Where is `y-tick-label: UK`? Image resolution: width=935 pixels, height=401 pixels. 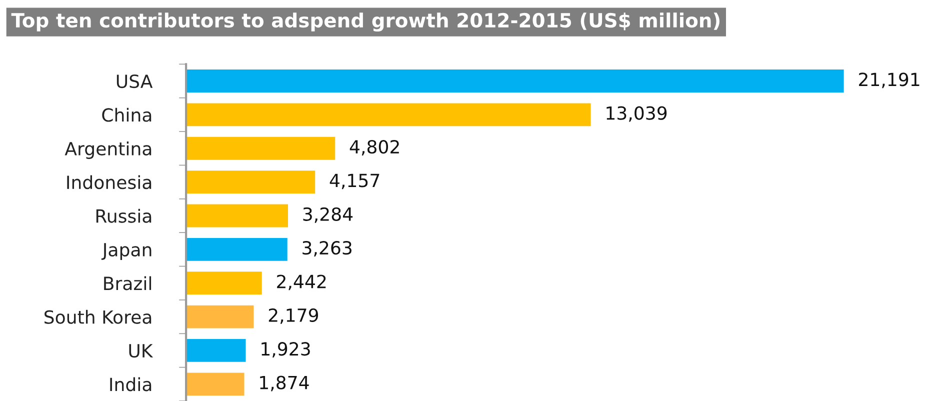 y-tick-label: UK is located at coordinates (141, 351).